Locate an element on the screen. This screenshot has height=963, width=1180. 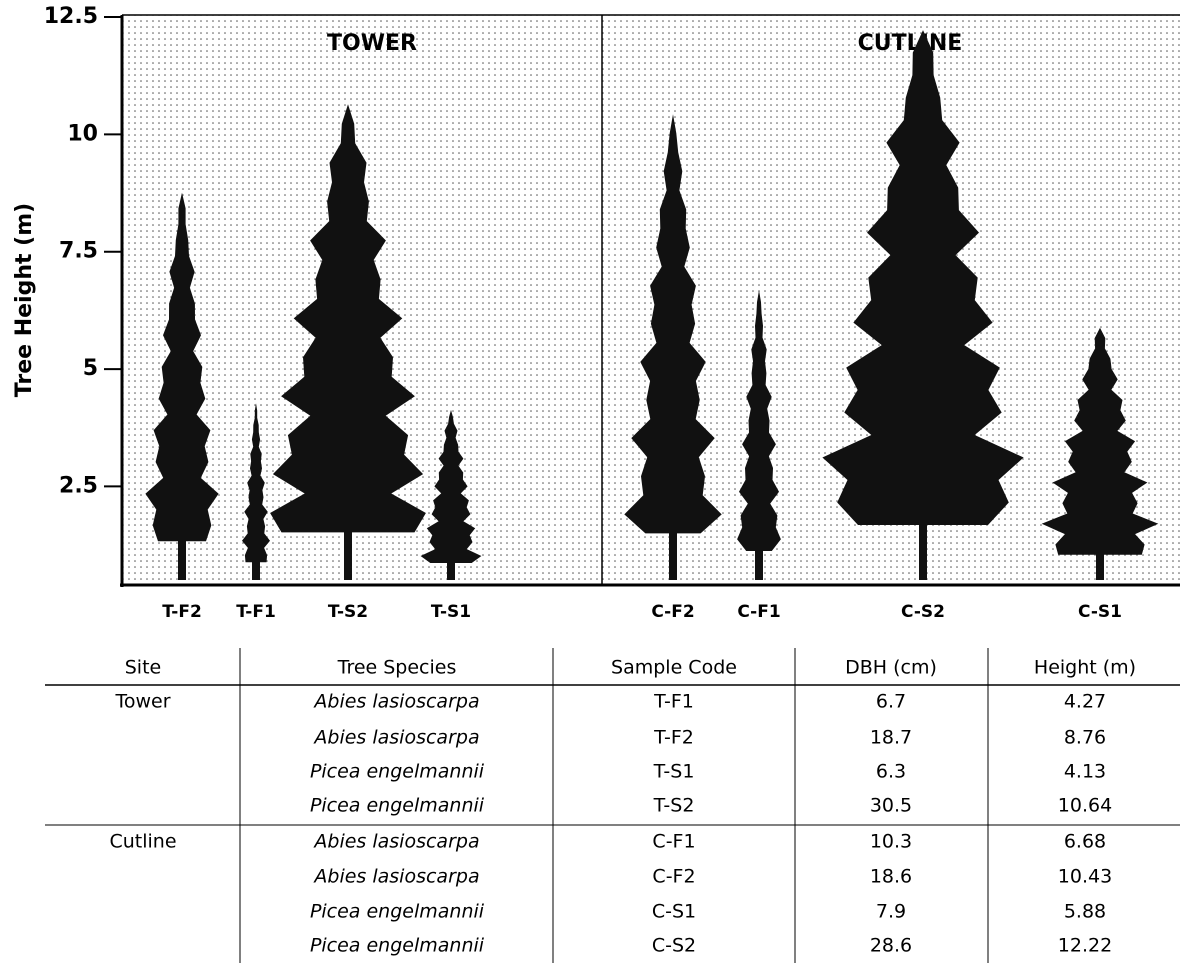
x-tick-label: C-S2 is located at coordinates (923, 612).